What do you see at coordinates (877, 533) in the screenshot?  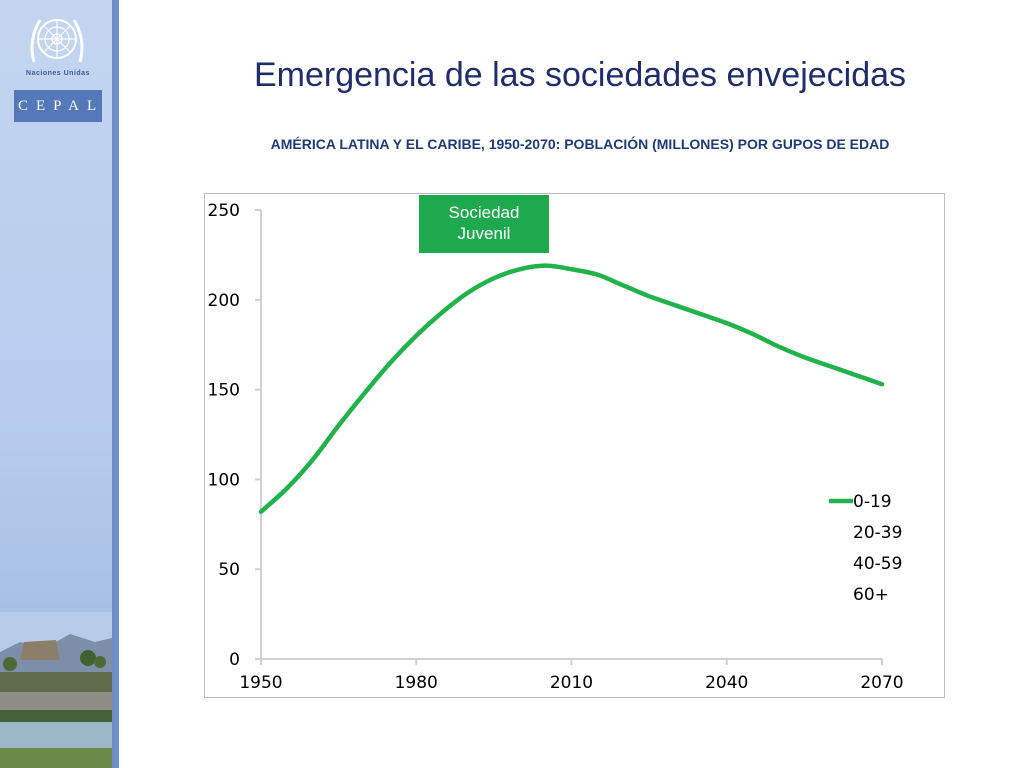 I see `legend-label: 20-39` at bounding box center [877, 533].